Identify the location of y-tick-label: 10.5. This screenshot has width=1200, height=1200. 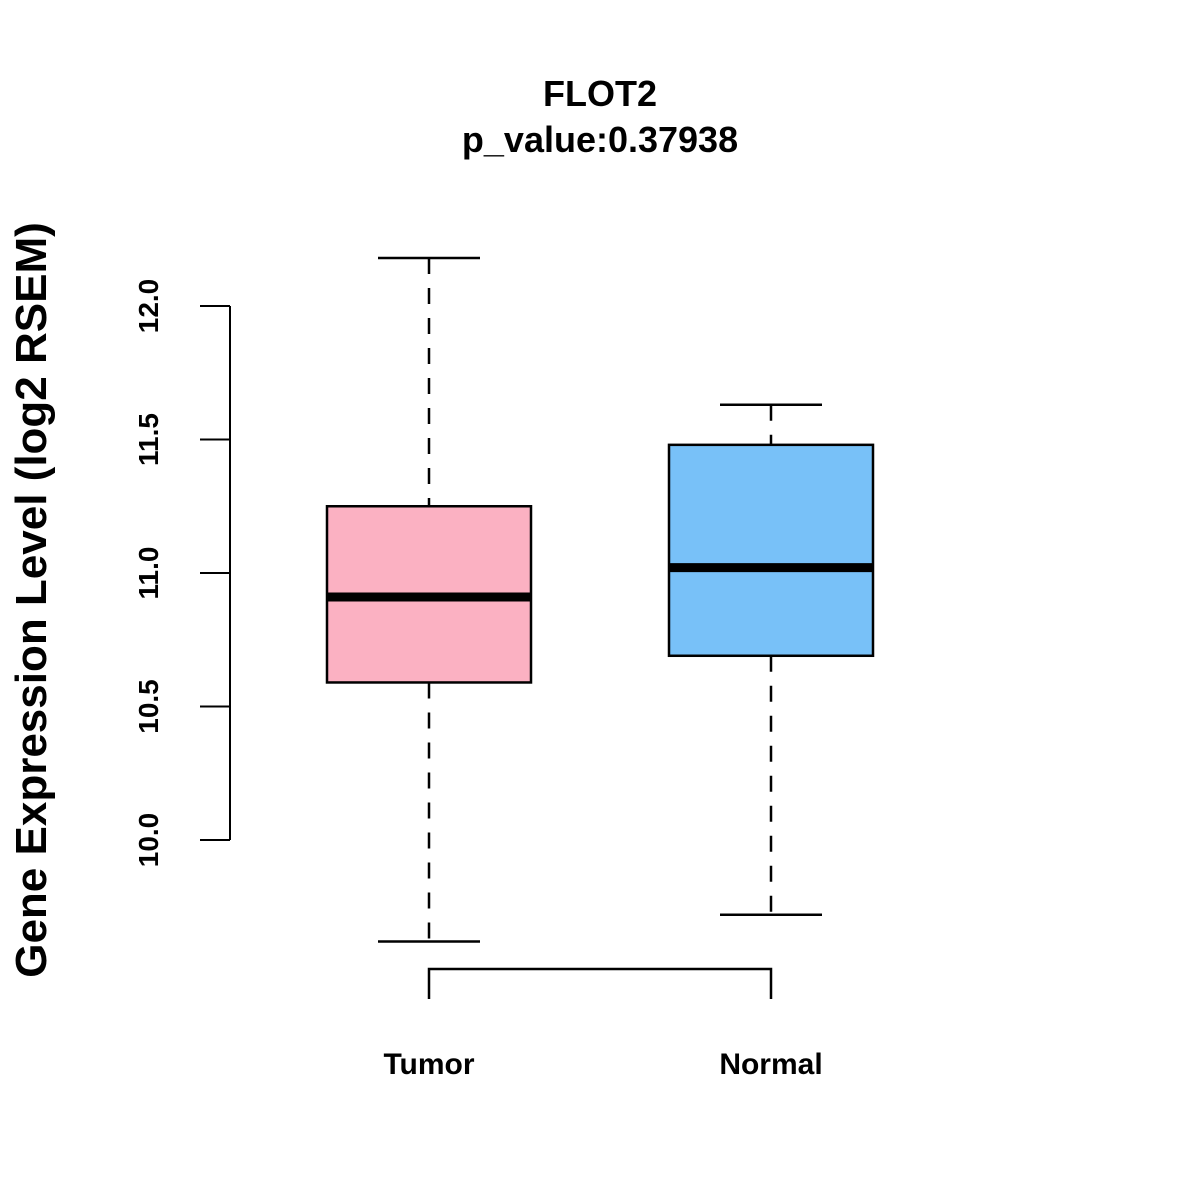
(148, 706).